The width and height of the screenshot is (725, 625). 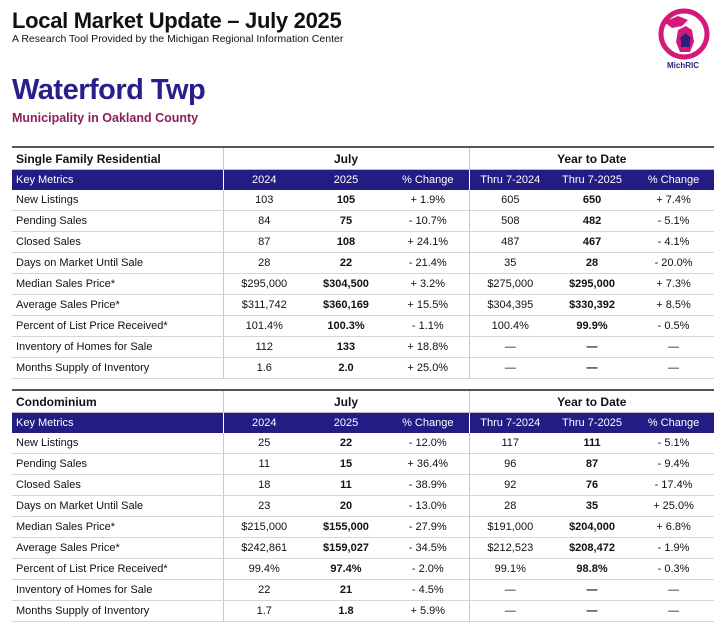 I want to click on metric-value: 482, so click(x=592, y=221).